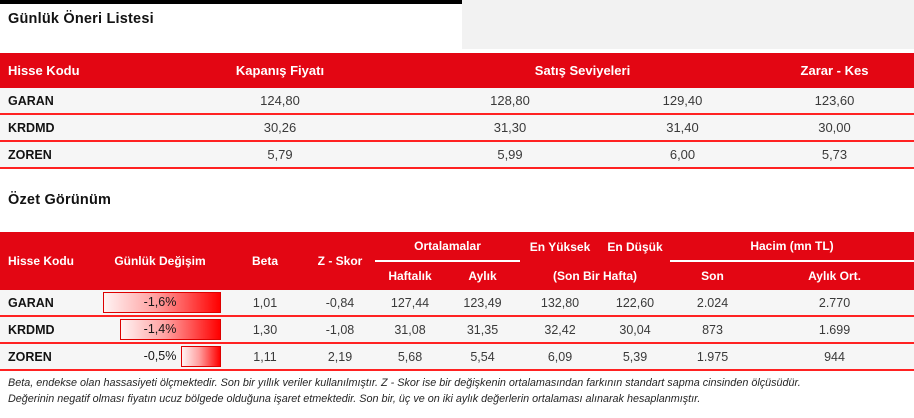 This screenshot has width=914, height=418. What do you see at coordinates (231, 2) in the screenshot?
I see `top-black-bar` at bounding box center [231, 2].